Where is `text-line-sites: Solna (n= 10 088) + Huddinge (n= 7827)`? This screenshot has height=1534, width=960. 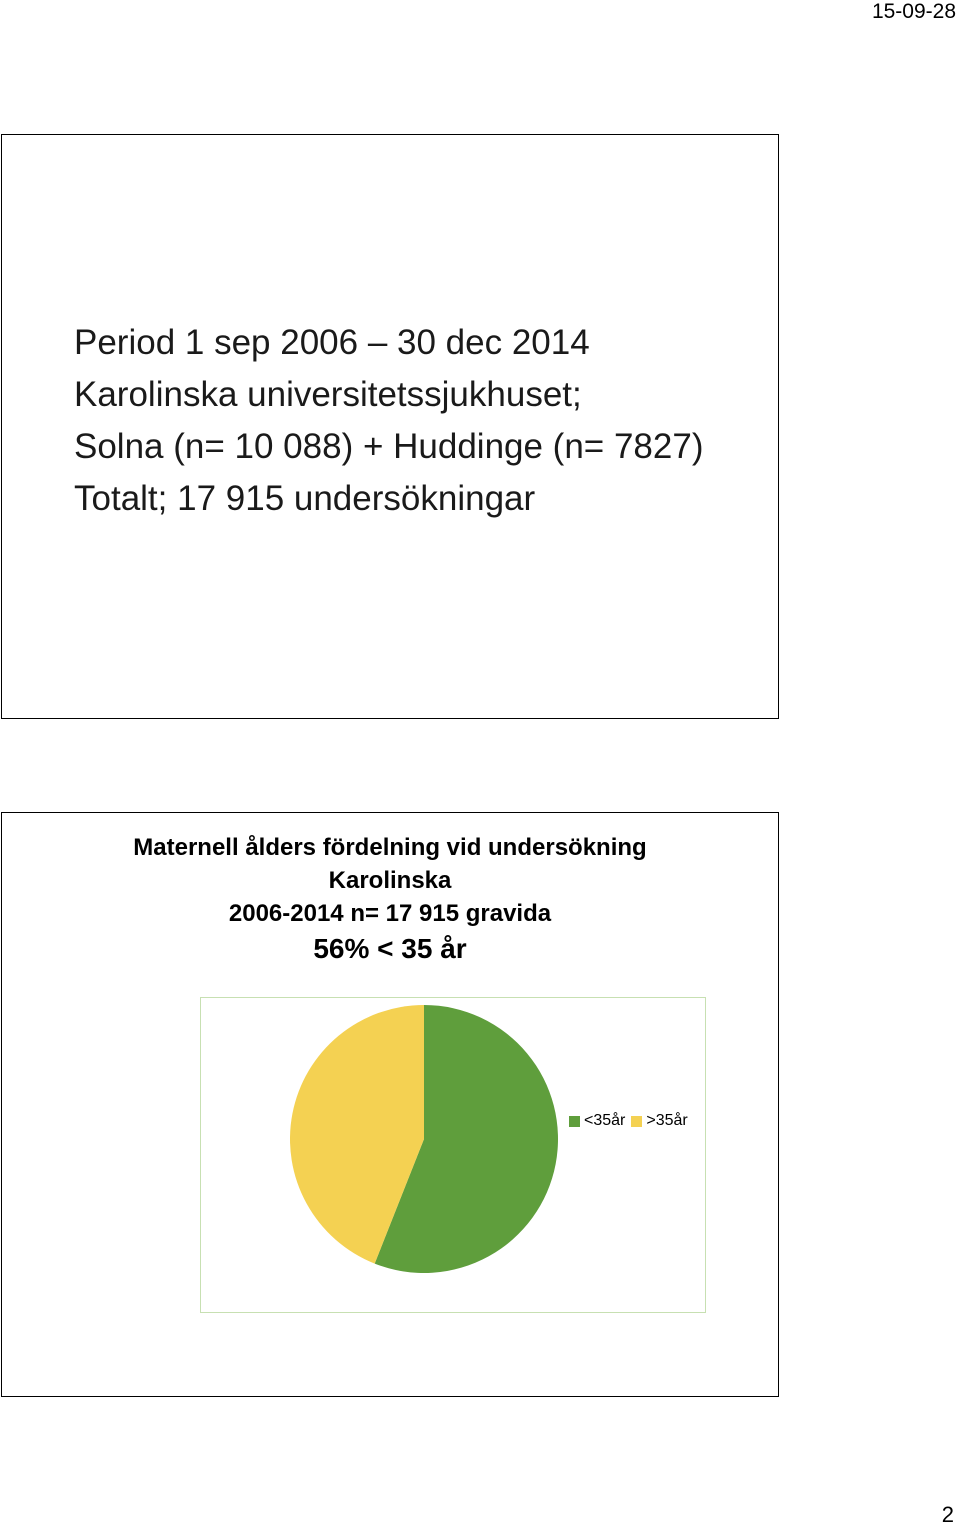 text-line-sites: Solna (n= 10 088) + Huddinge (n= 7827) is located at coordinates (389, 446).